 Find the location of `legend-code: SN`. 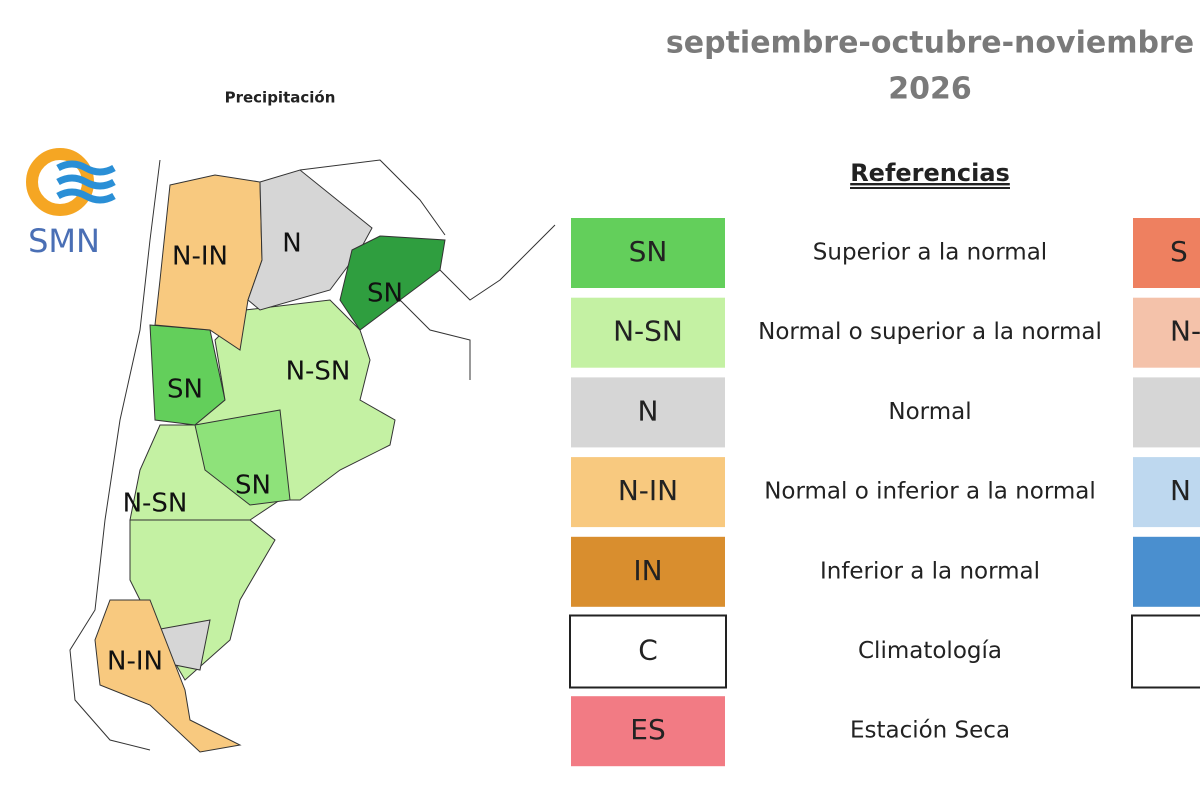

legend-code: SN is located at coordinates (648, 251).